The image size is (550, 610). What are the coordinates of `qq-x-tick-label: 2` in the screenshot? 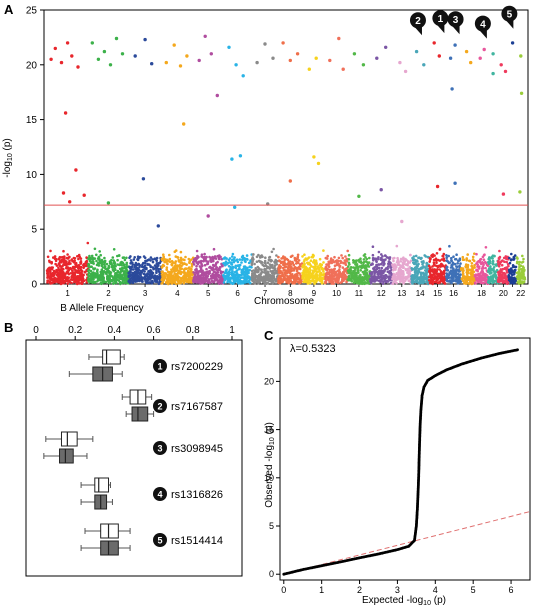 It's located at (359, 590).